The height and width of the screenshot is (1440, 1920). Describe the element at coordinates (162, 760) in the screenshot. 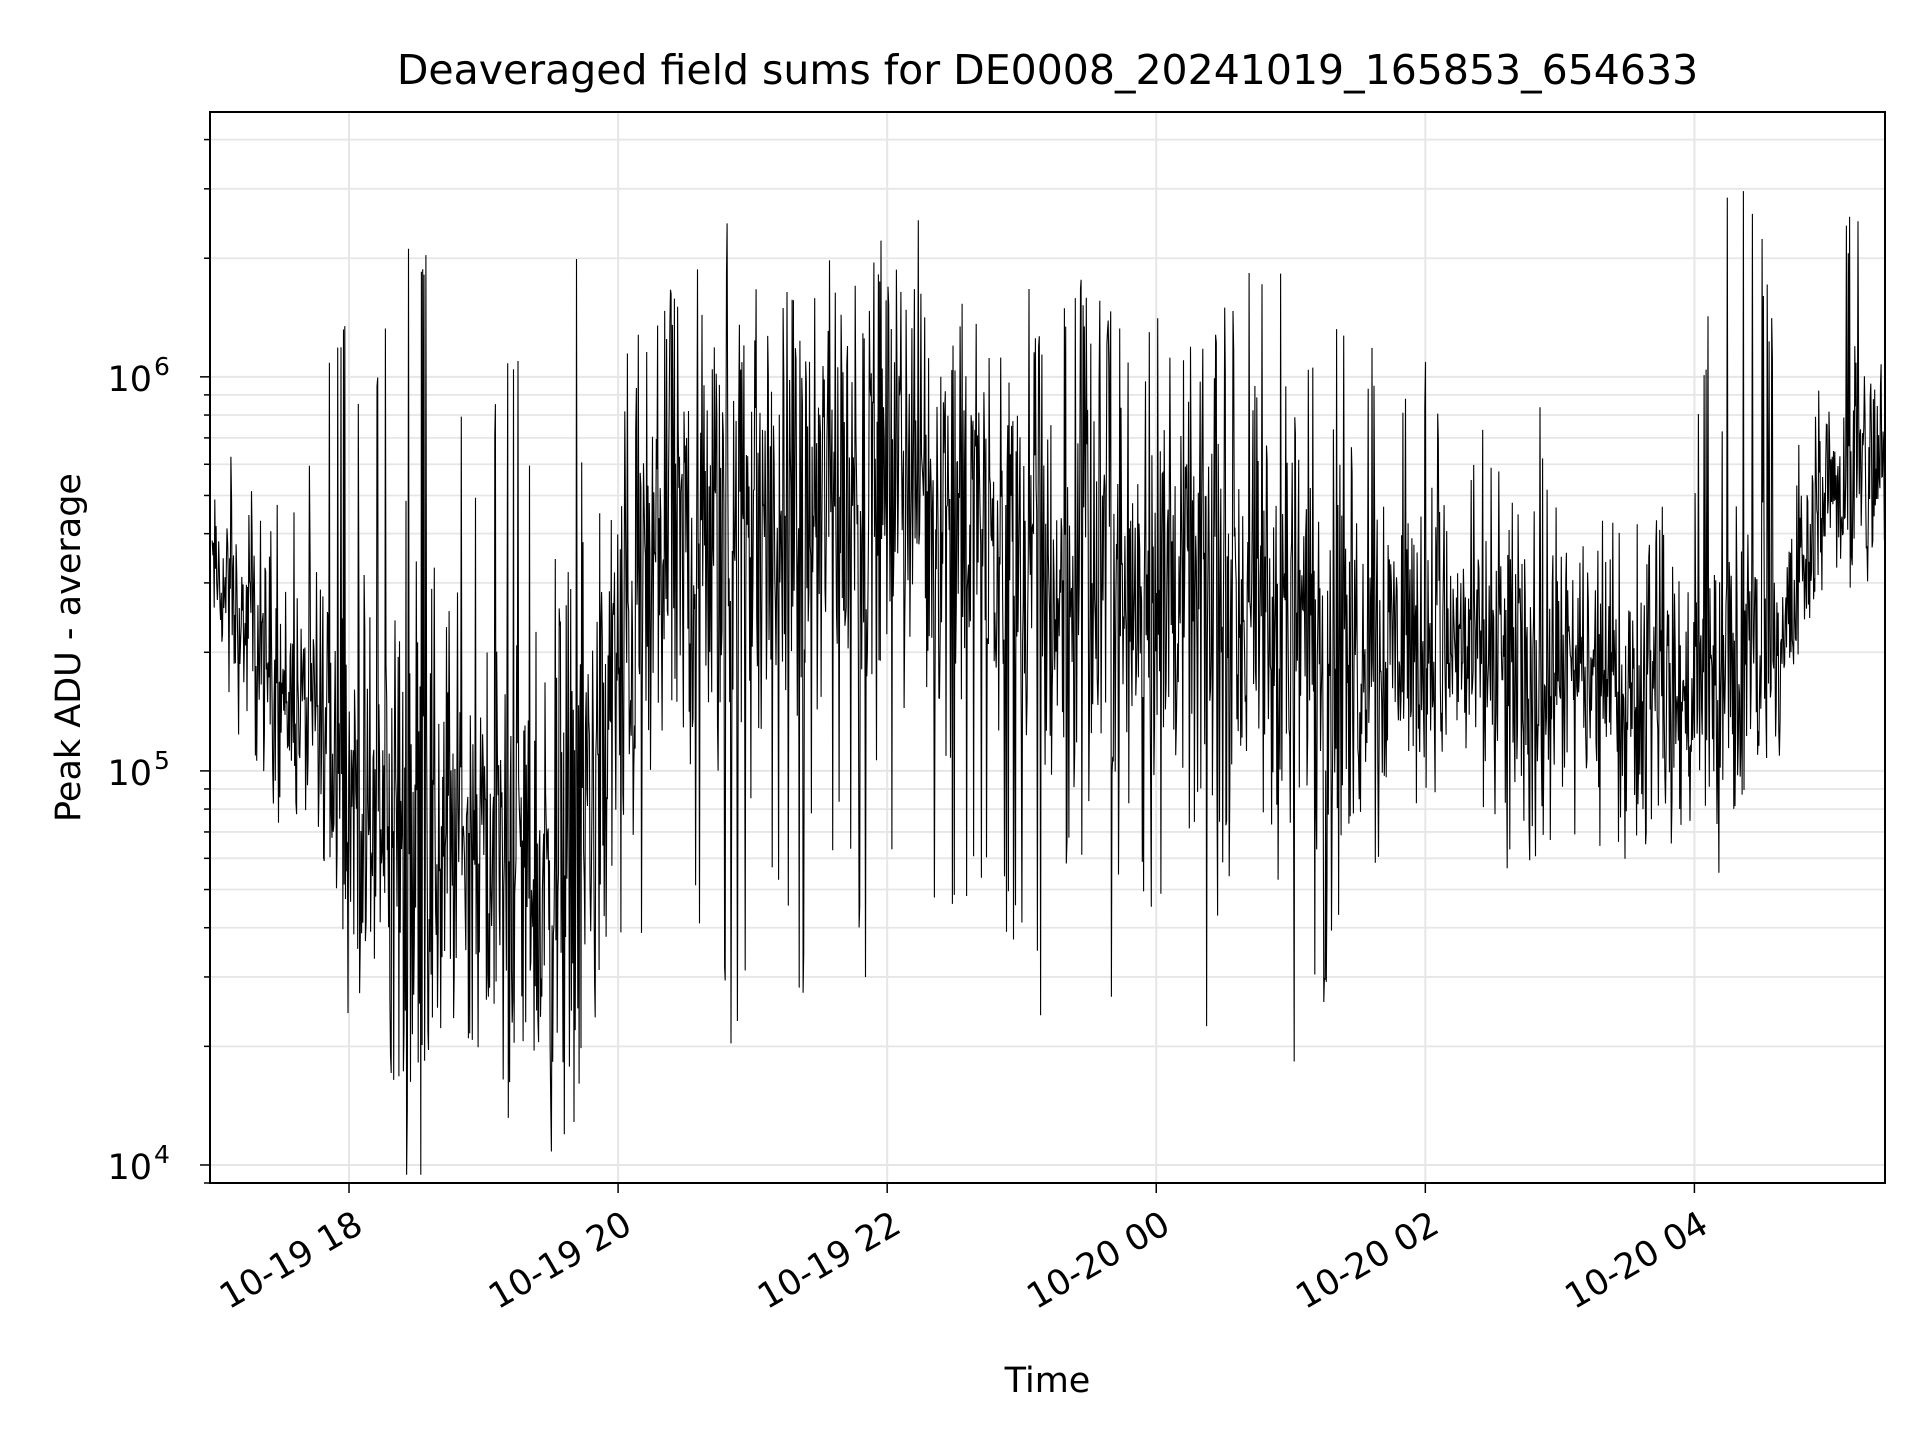

I see `y-tick-label-exponent: 5` at that location.